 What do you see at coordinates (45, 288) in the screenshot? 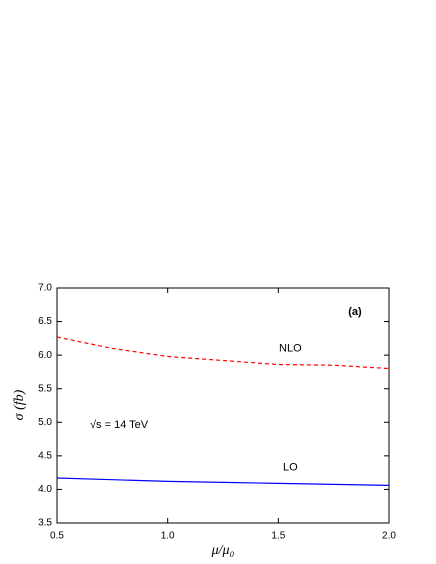
I see `y-tick-label: 7.0` at bounding box center [45, 288].